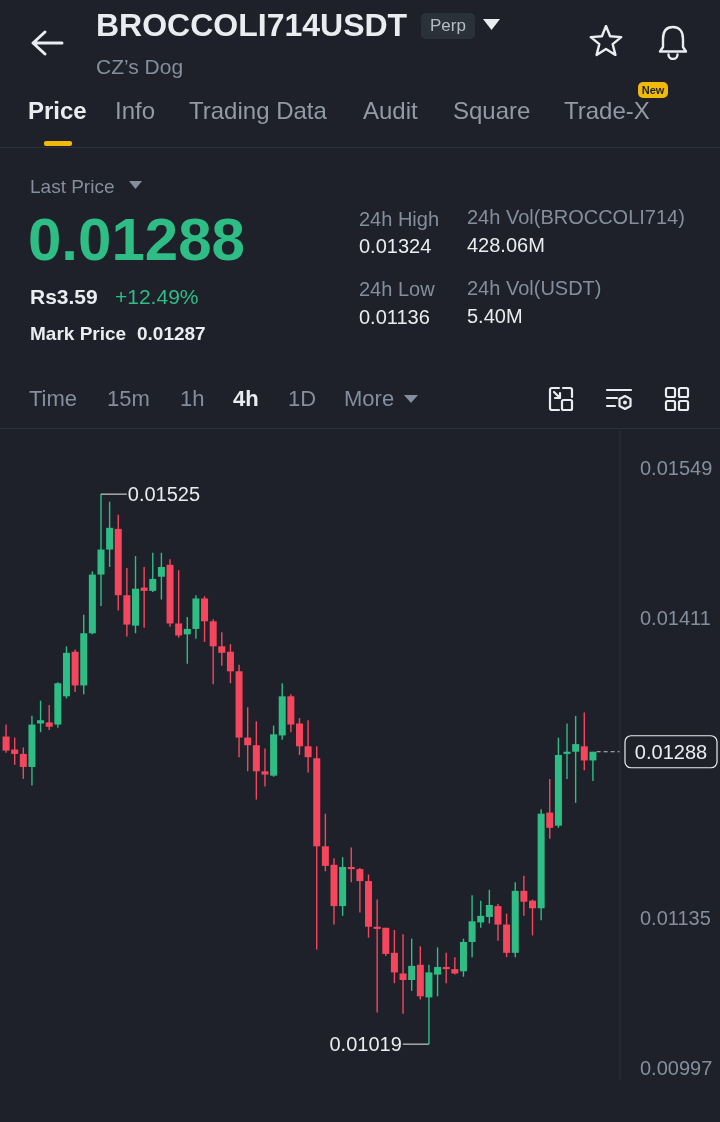  Describe the element at coordinates (64, 296) in the screenshot. I see `text: Rs3.59` at that location.